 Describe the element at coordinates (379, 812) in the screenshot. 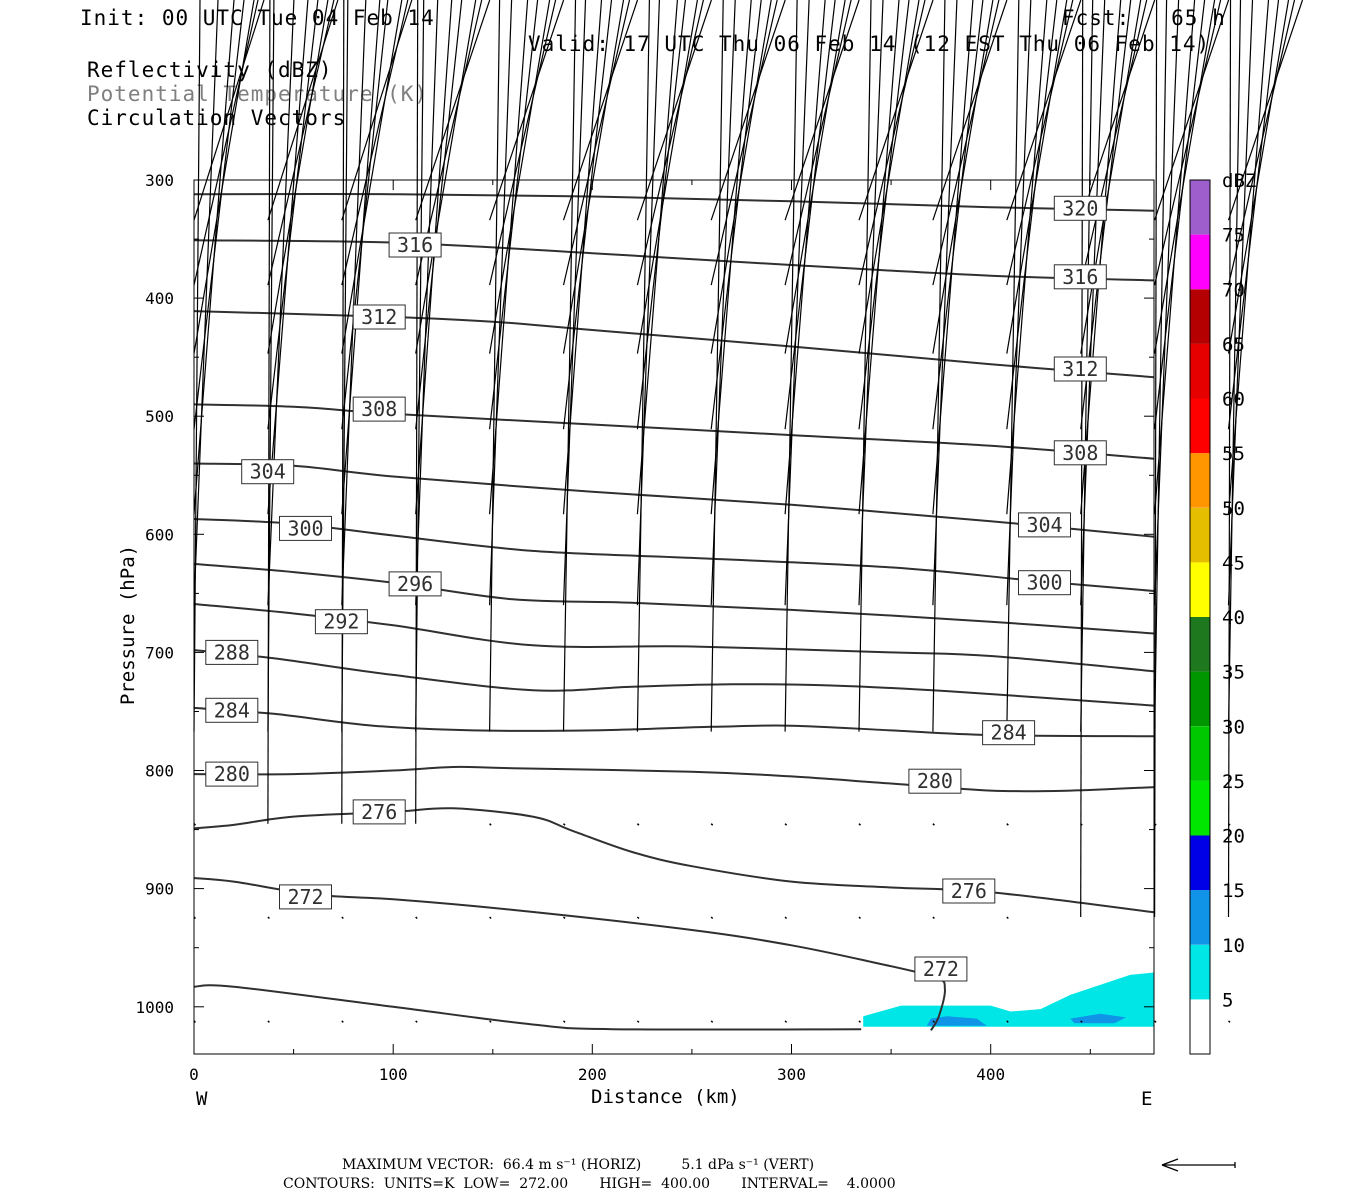

I see `contour-label-text: 276` at that location.